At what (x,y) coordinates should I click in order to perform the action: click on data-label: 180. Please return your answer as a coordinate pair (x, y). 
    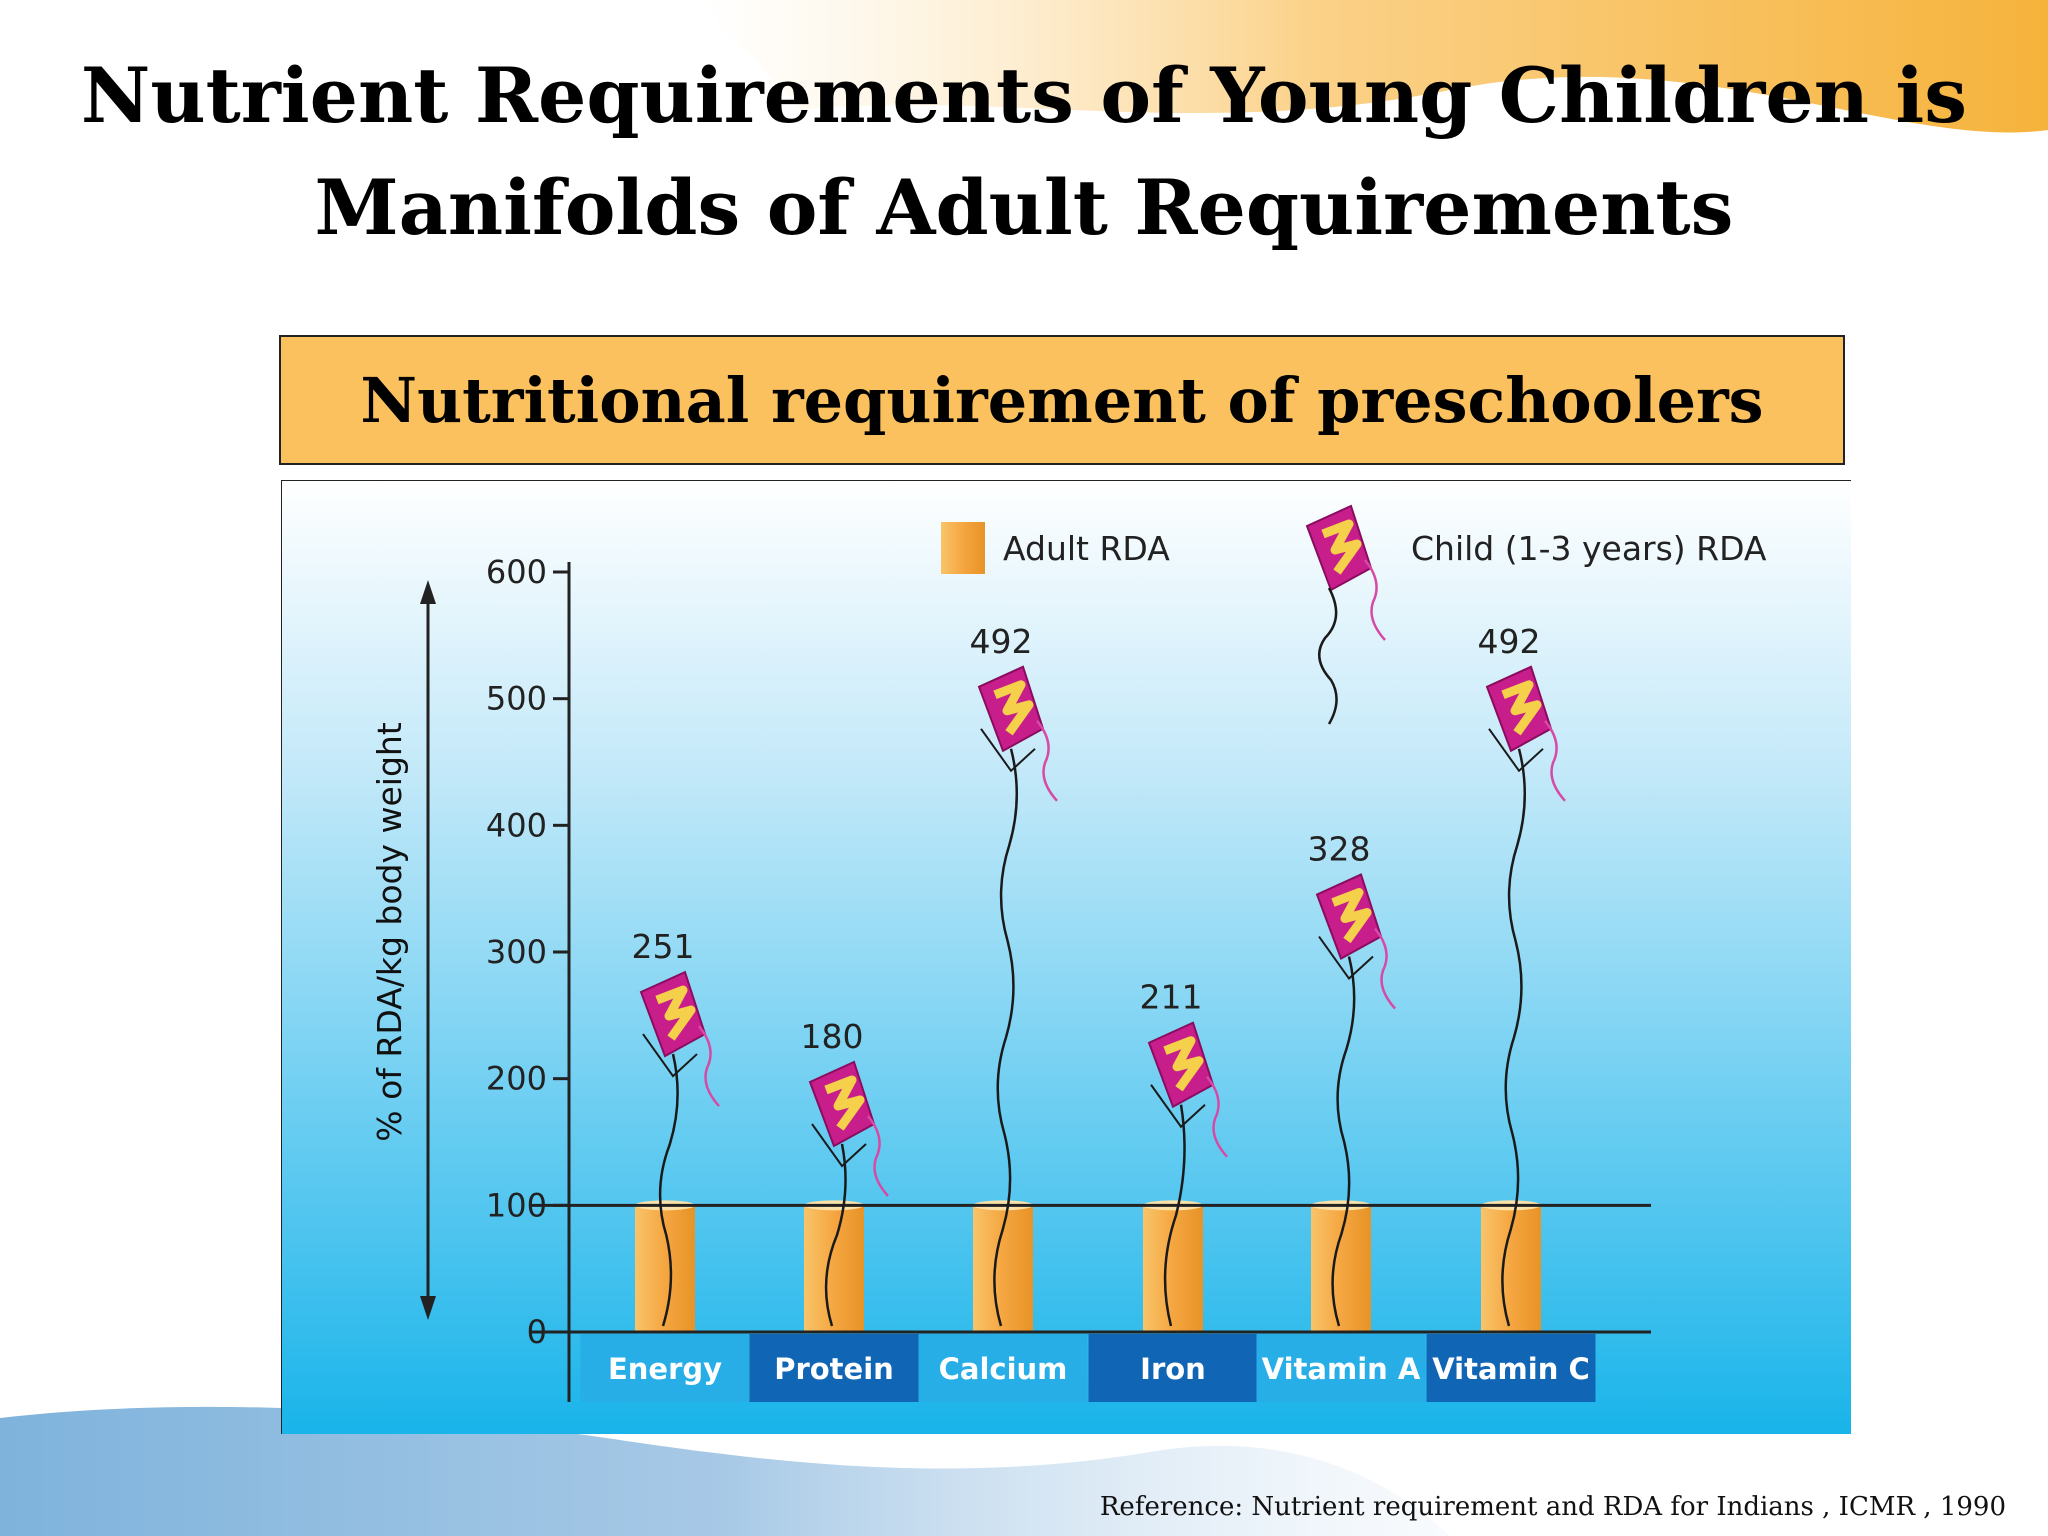
    Looking at the image, I should click on (832, 1036).